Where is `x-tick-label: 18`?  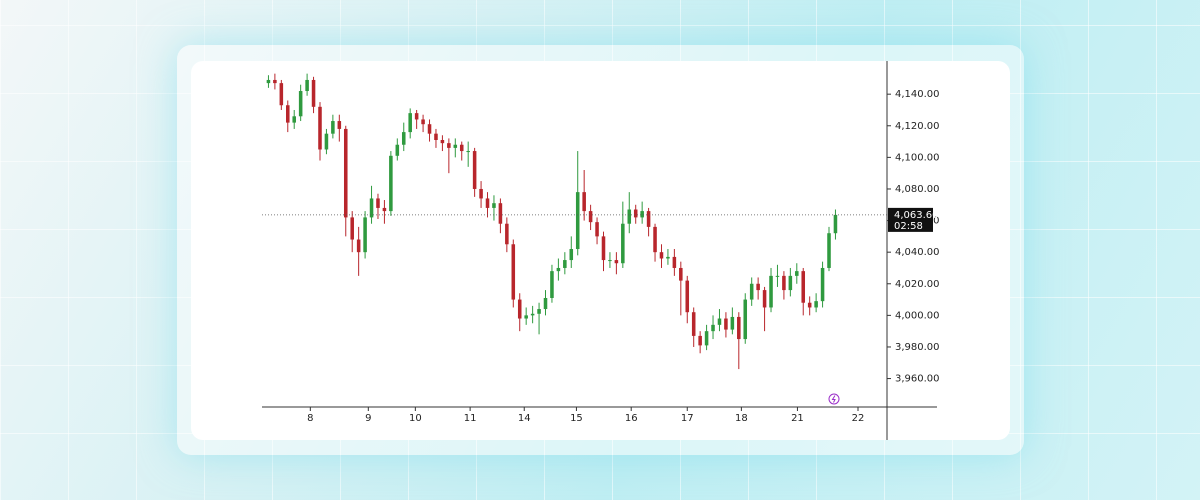
x-tick-label: 18 is located at coordinates (741, 418).